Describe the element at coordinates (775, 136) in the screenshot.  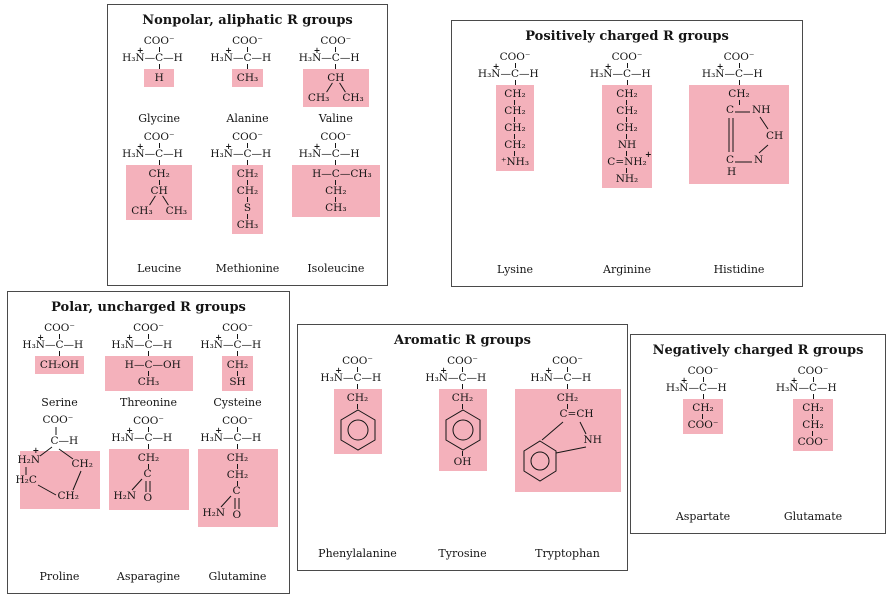
I see `ring-ch: CH` at that location.